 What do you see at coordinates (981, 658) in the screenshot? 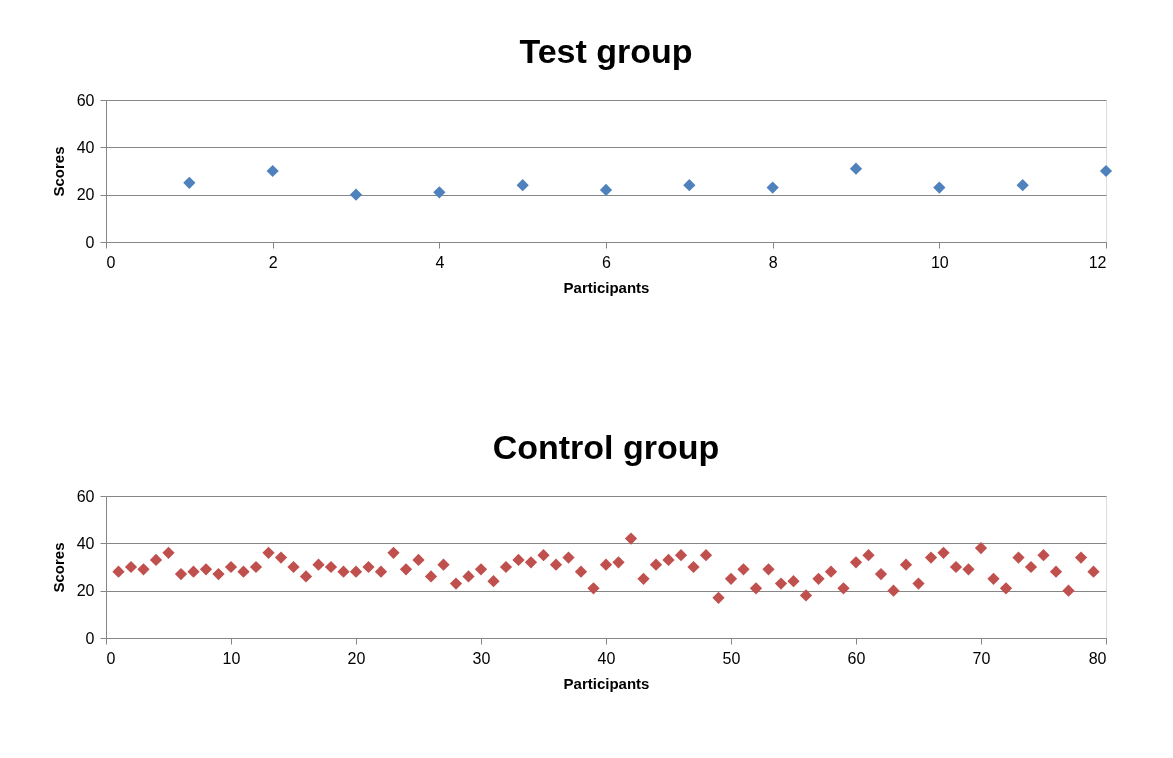
I see `x-tick-label: 70` at bounding box center [981, 658].